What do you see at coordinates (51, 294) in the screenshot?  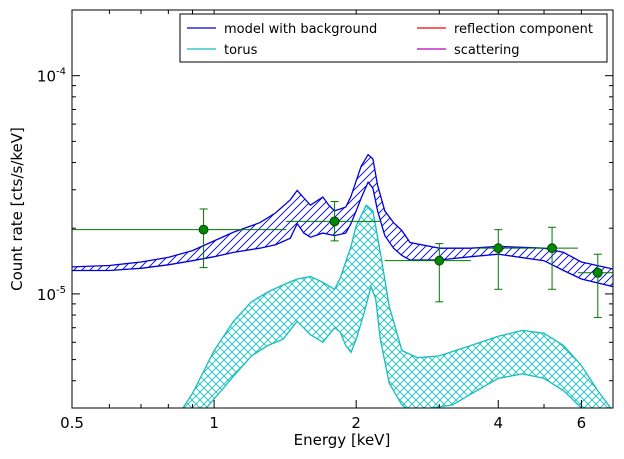 I see `y-tick-label: 10⁻⁵` at bounding box center [51, 294].